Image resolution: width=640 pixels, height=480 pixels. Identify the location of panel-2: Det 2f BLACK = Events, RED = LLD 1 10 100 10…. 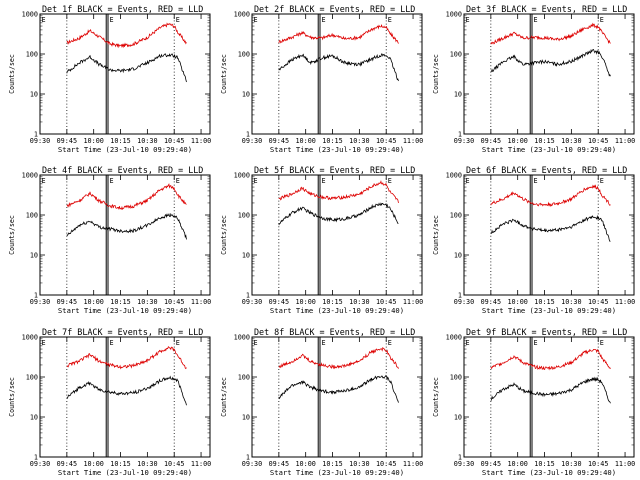
(321, 79).